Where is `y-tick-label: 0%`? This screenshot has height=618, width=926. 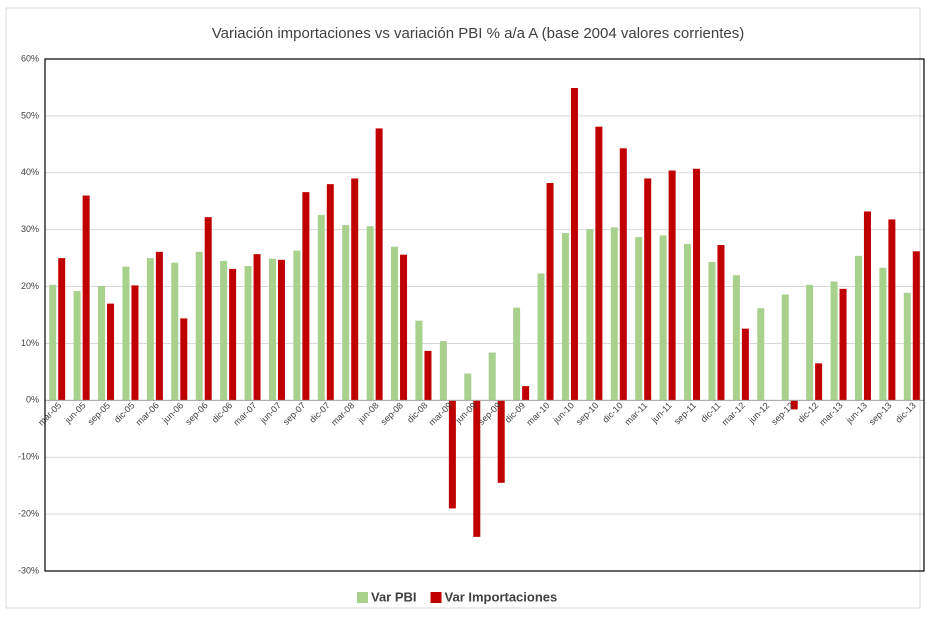 y-tick-label: 0% is located at coordinates (32, 400).